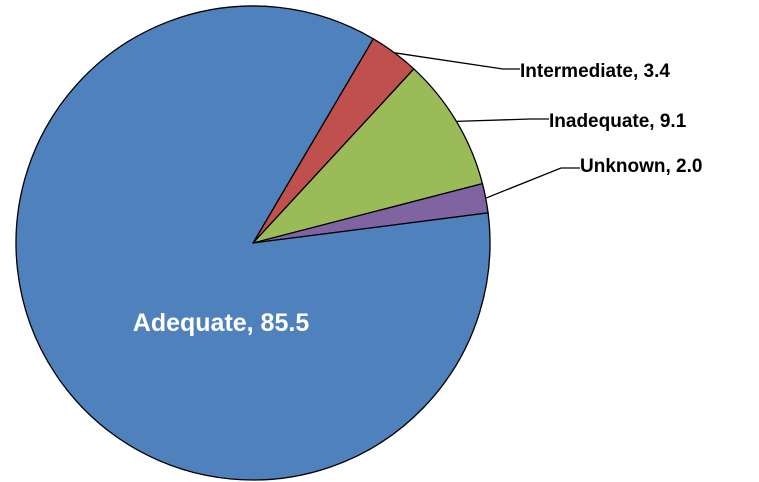 This screenshot has height=482, width=759. What do you see at coordinates (618, 121) in the screenshot?
I see `data-label-inadequate: Inadequate, 9.1` at bounding box center [618, 121].